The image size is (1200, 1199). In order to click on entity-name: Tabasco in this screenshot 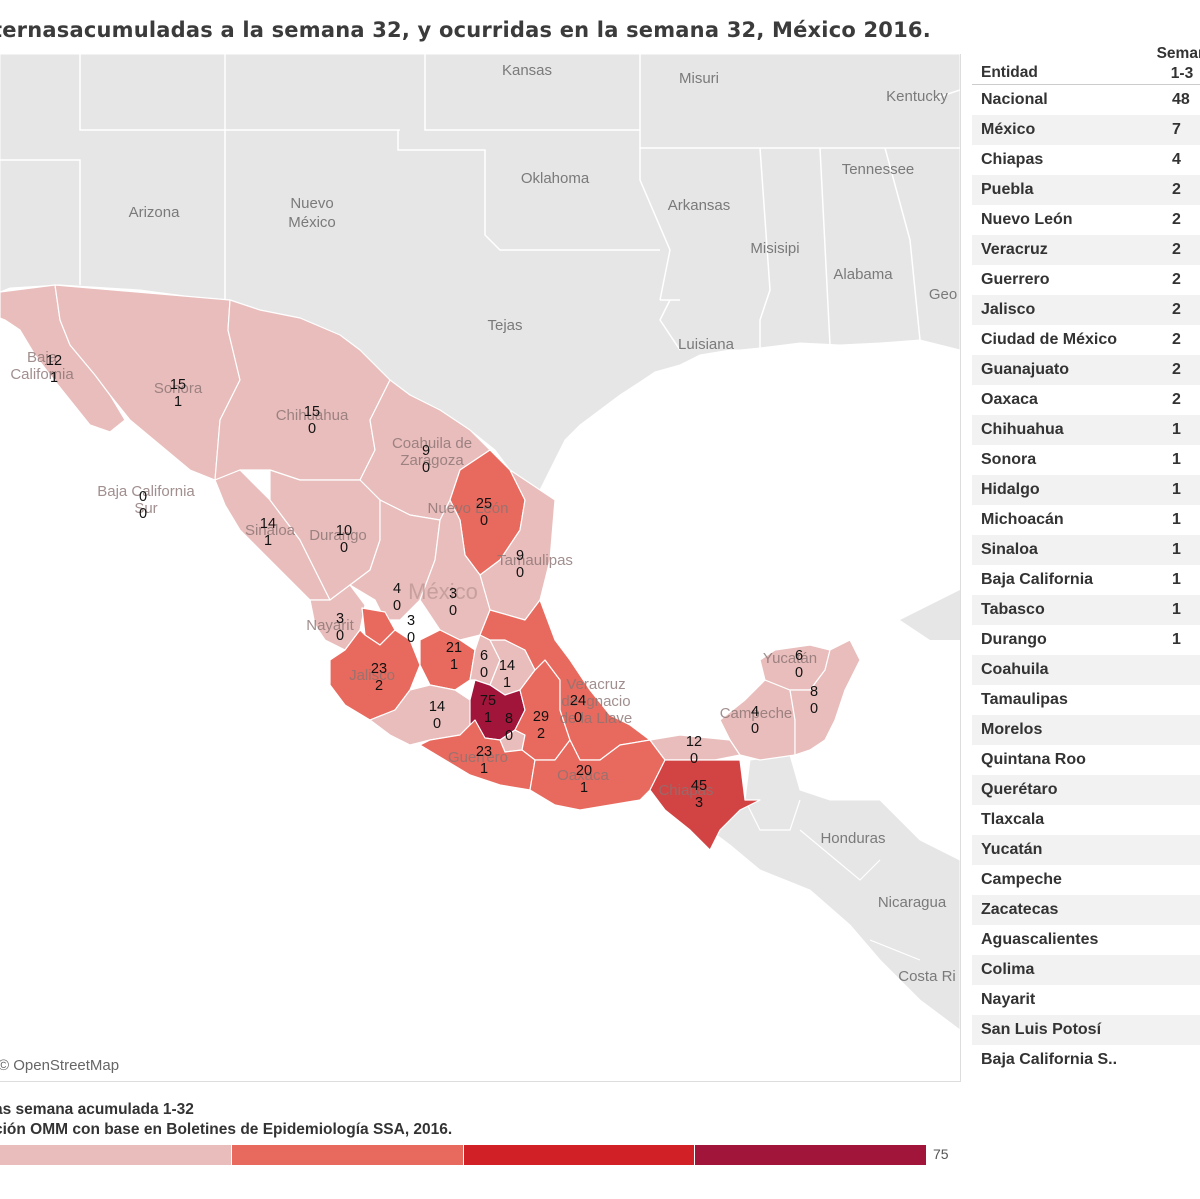, I will do `click(1013, 609)`.